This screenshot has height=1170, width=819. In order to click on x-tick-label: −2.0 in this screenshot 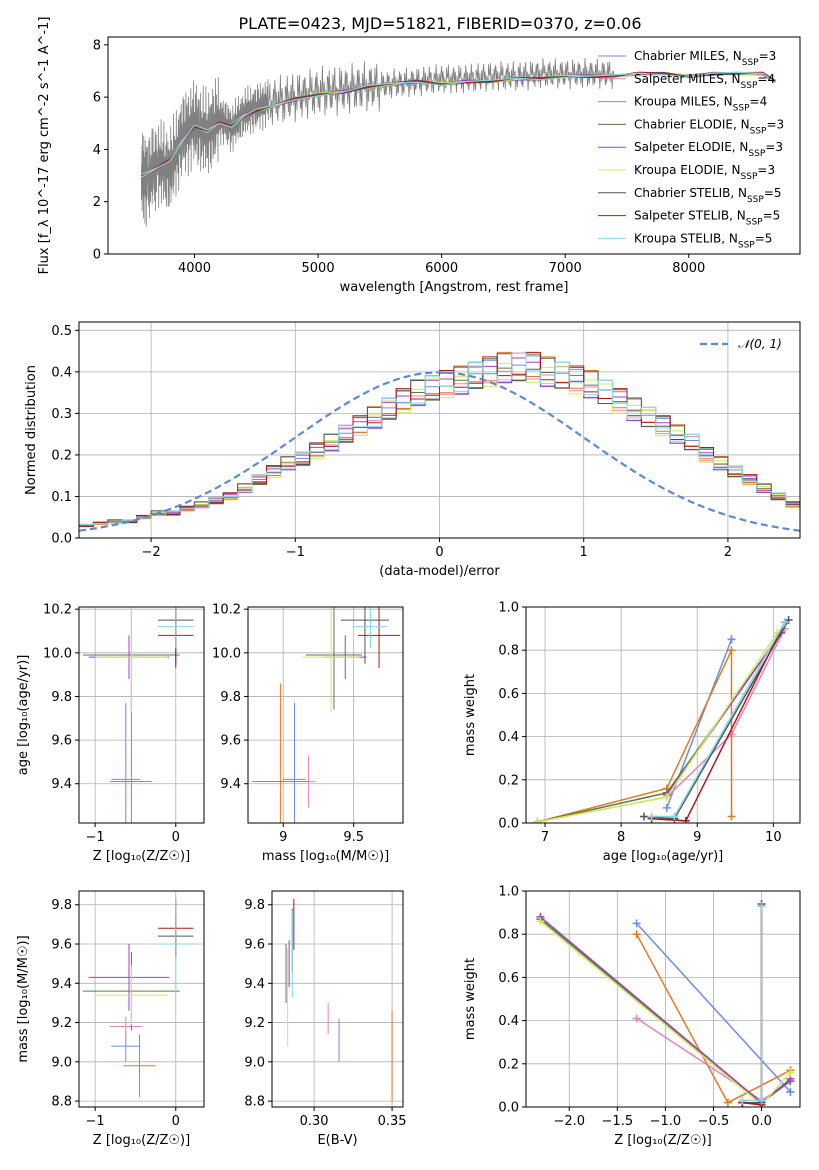, I will do `click(569, 1121)`.